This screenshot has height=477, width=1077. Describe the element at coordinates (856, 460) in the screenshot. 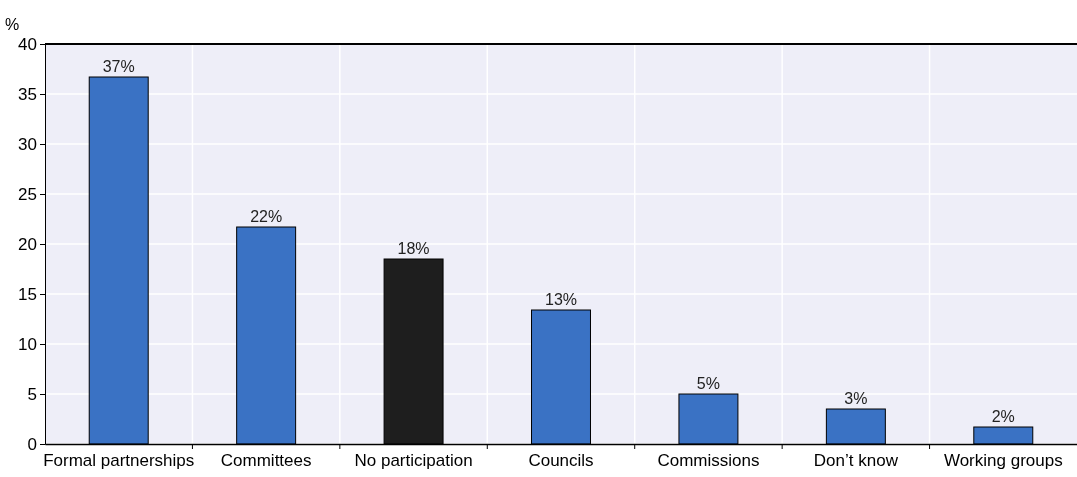

I see `x-tick-label: Don’t know` at that location.